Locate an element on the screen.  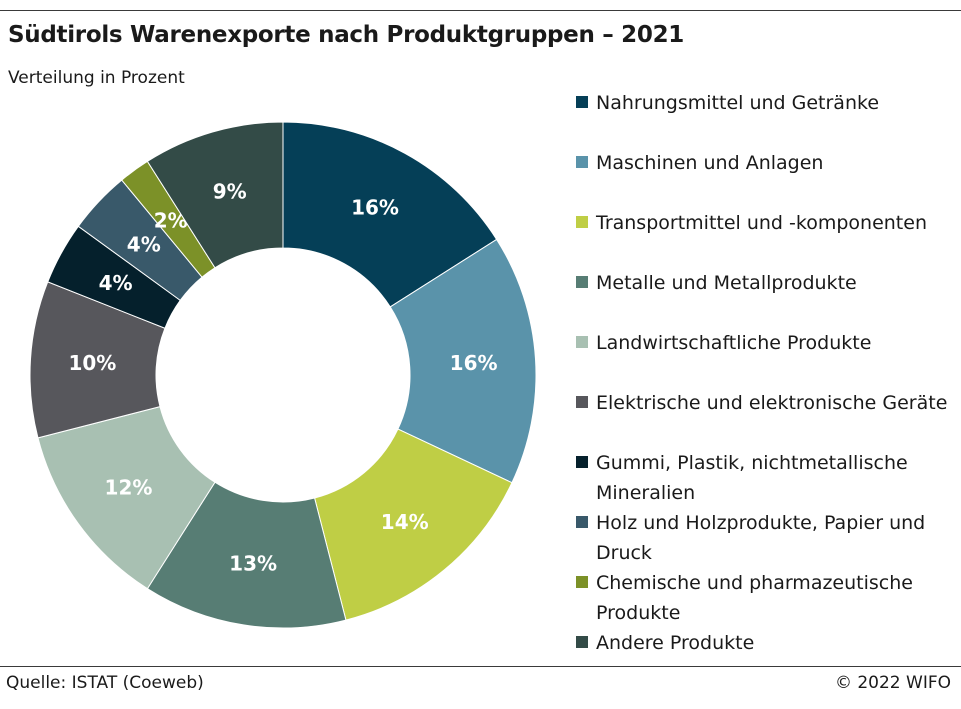
slice-value-label: 9% is located at coordinates (230, 192).